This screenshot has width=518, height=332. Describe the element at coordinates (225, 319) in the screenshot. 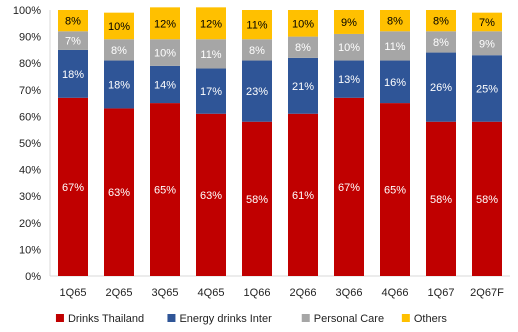

I see `legend-label: Energy drinks Inter` at that location.